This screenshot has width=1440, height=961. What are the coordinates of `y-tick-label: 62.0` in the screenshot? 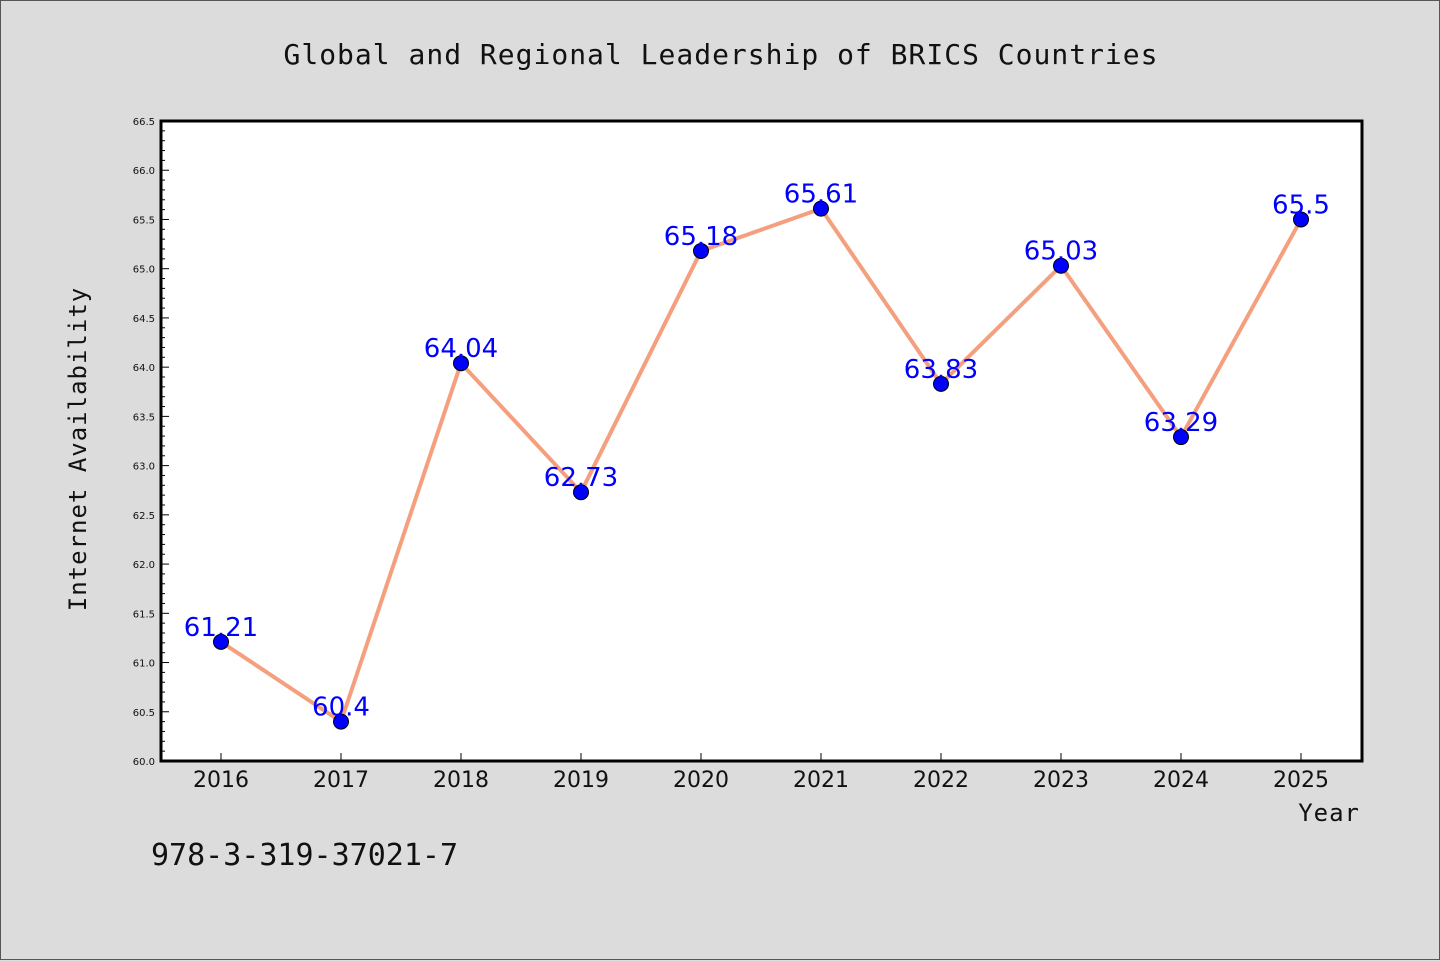 It's located at (144, 565).